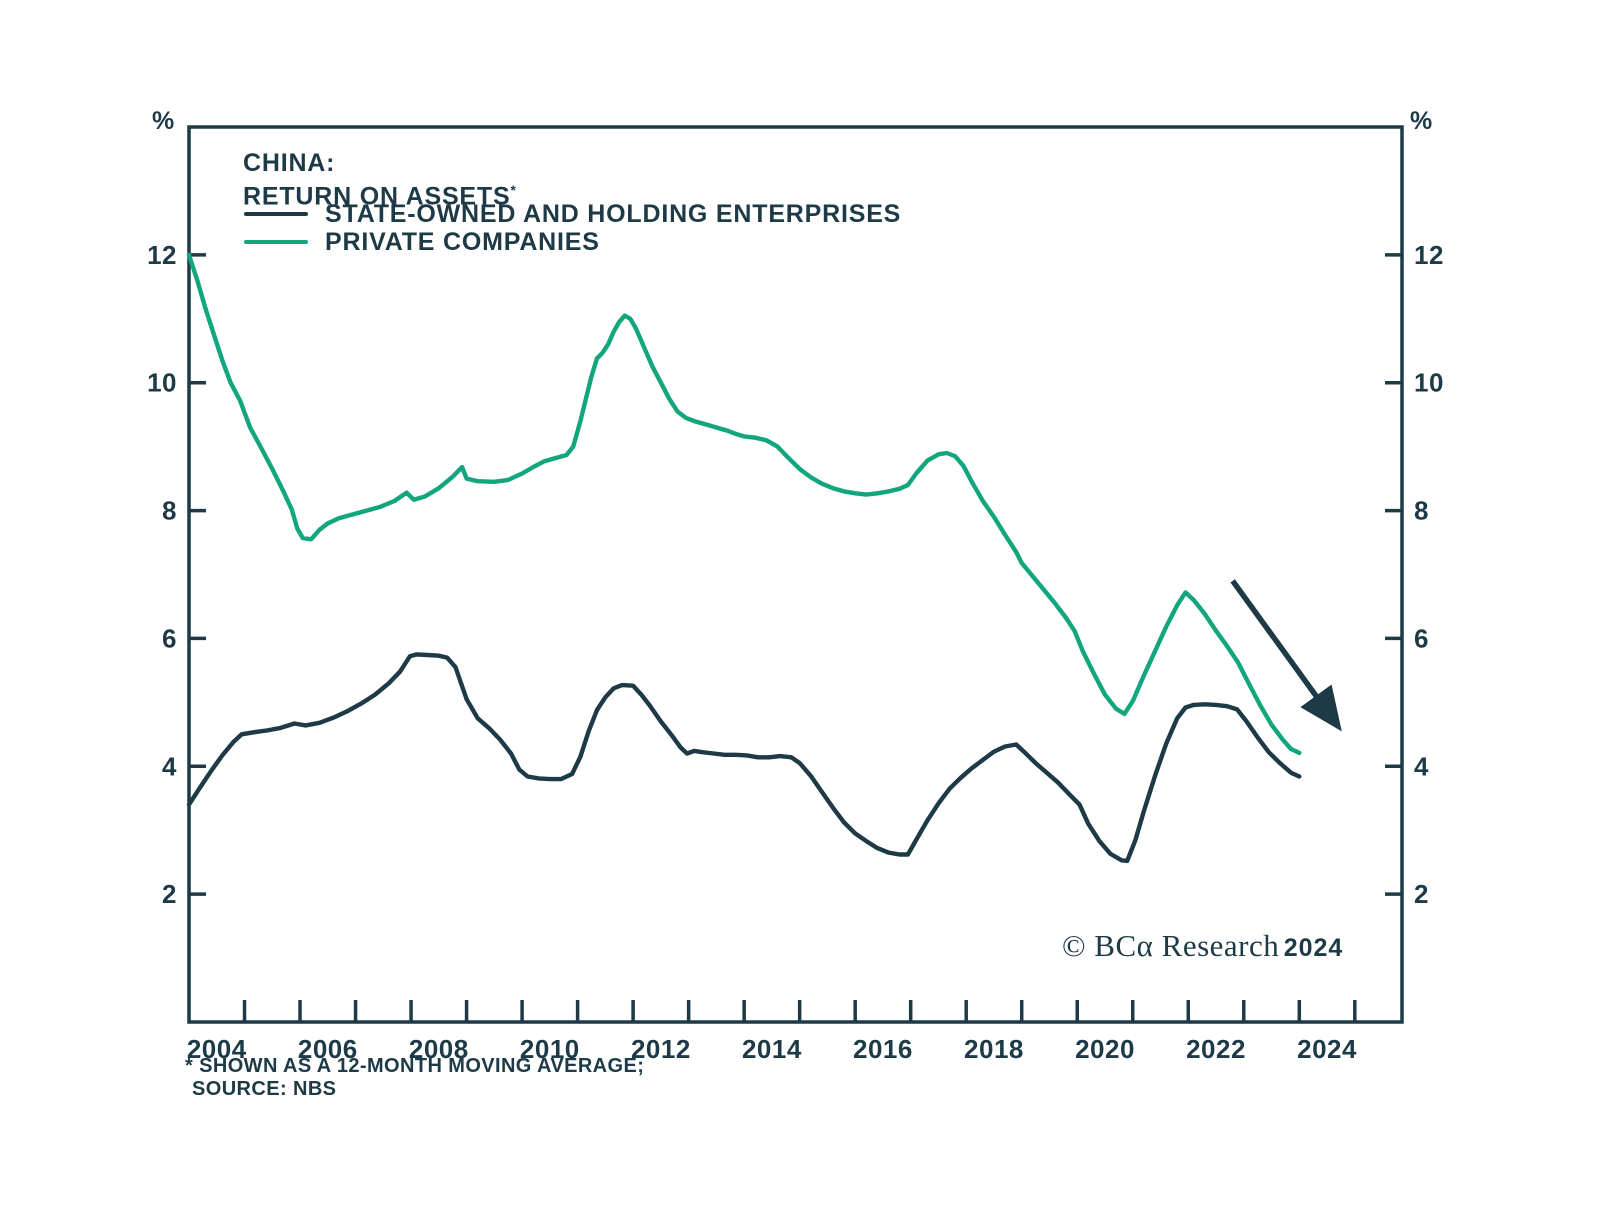 The width and height of the screenshot is (1600, 1214). I want to click on y-axis-label-right: 4, so click(1421, 766).